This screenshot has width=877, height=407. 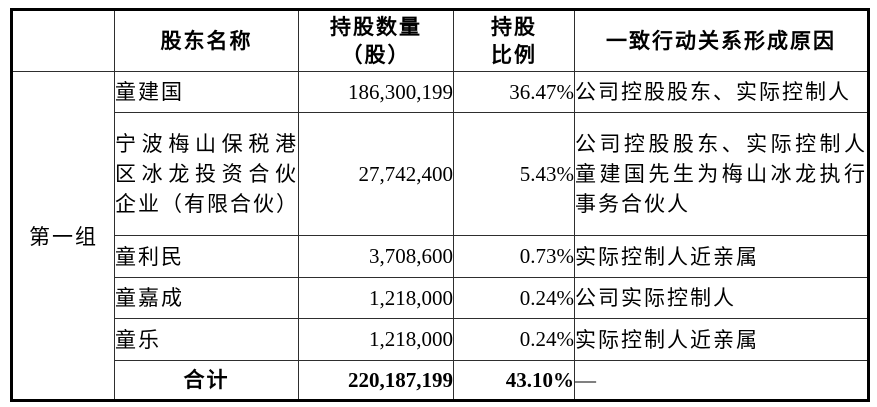 I want to click on ratio-cell: 36.47%, so click(x=514, y=92).